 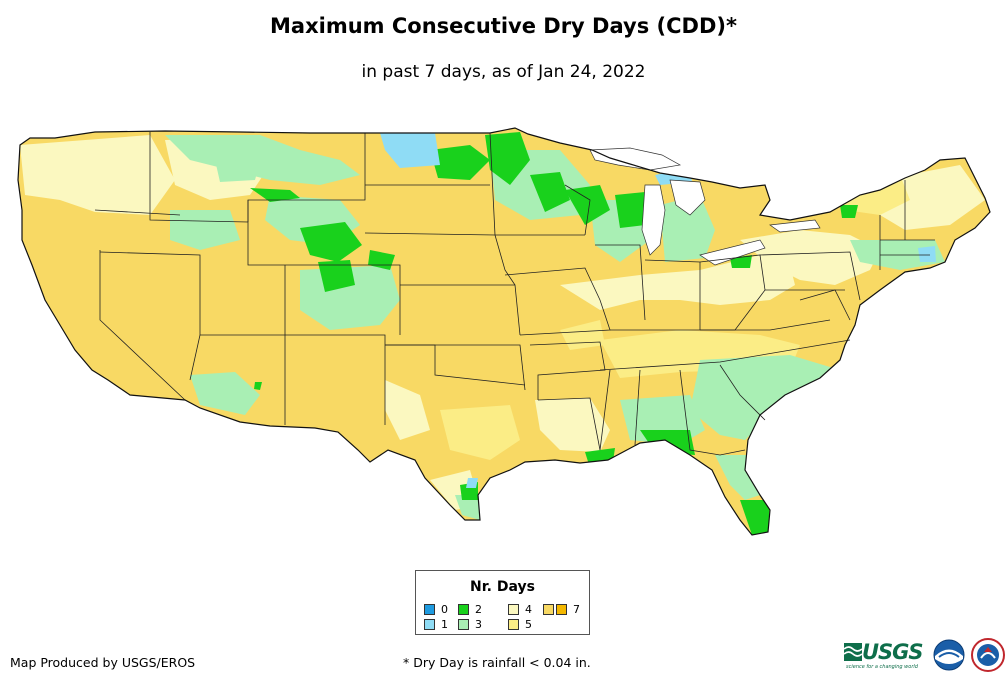 What do you see at coordinates (503, 72) in the screenshot?
I see `map-subtitle: in past 7 days, as of Jan 24, 2022` at bounding box center [503, 72].